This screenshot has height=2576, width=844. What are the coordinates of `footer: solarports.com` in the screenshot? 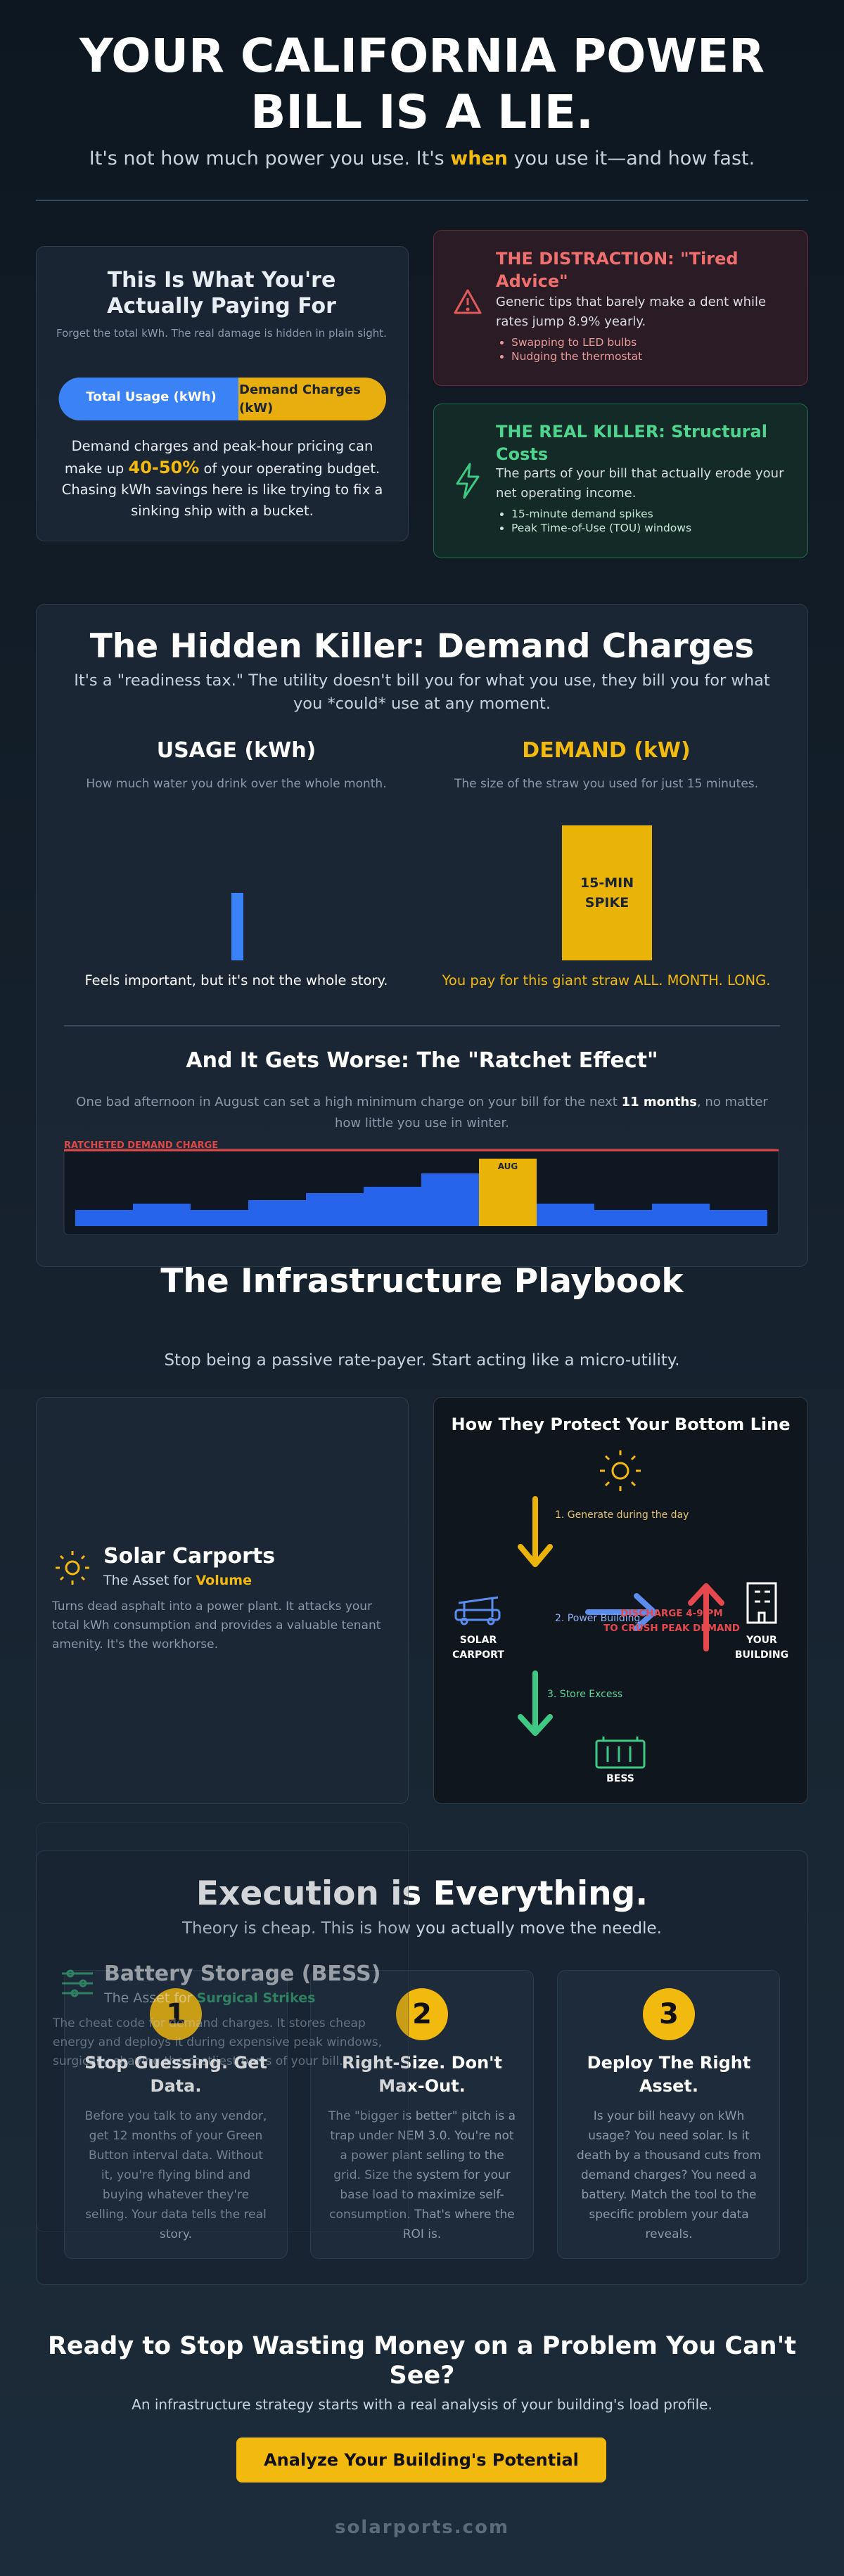 It's located at (422, 2527).